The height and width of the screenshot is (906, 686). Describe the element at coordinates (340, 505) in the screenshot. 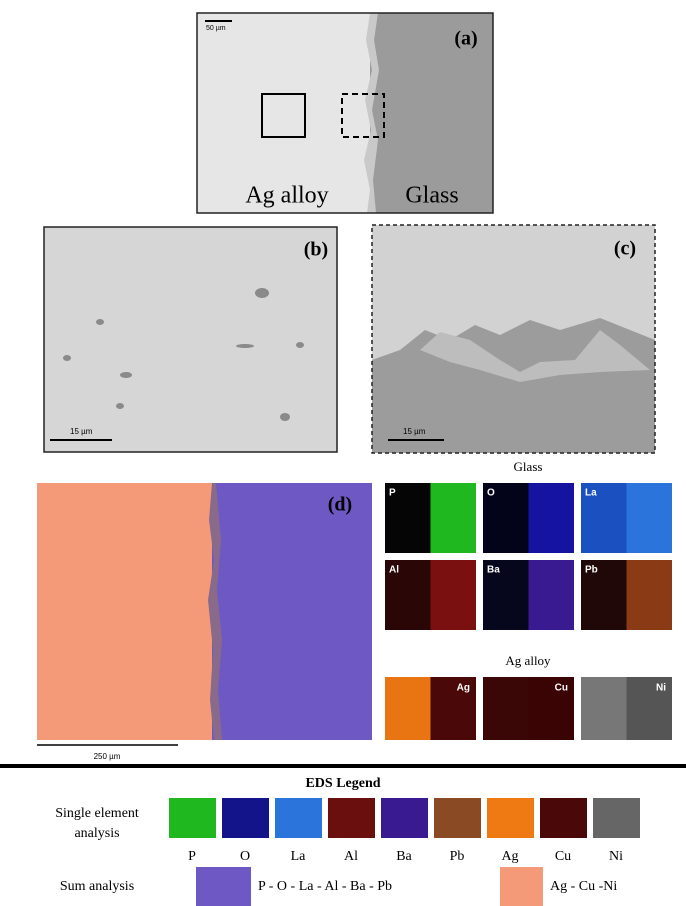

I see `panel-label: (d)` at that location.